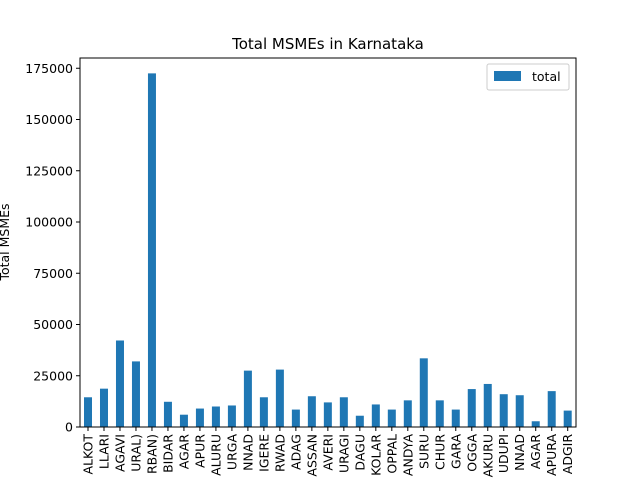 The height and width of the screenshot is (480, 640). I want to click on x-tick-label: BIDAR, so click(167, 453).